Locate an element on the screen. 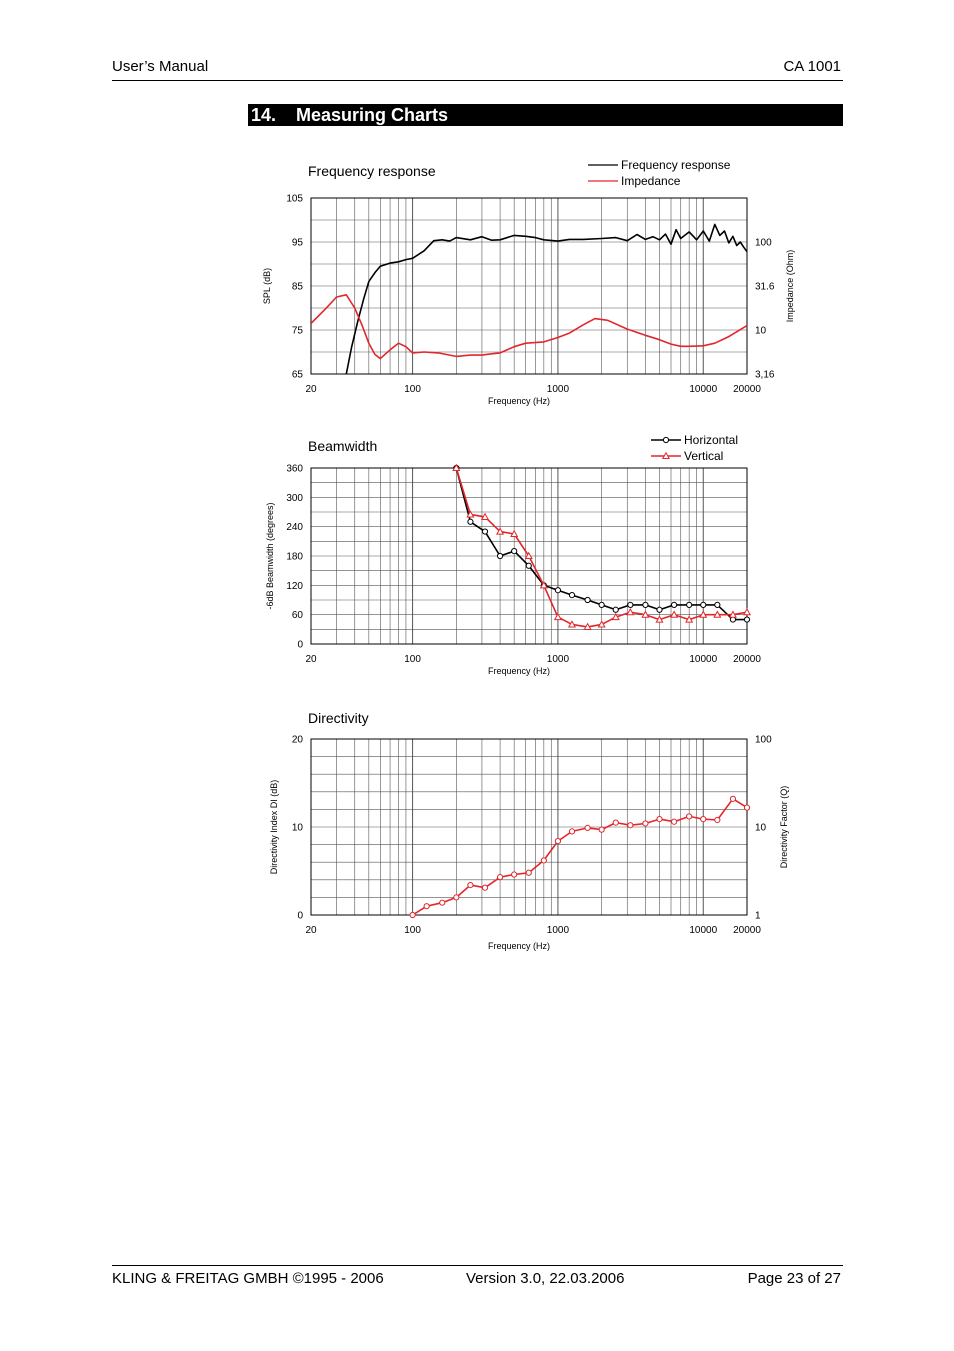 The image size is (954, 1351). chart2-plot-frame is located at coordinates (529, 556).